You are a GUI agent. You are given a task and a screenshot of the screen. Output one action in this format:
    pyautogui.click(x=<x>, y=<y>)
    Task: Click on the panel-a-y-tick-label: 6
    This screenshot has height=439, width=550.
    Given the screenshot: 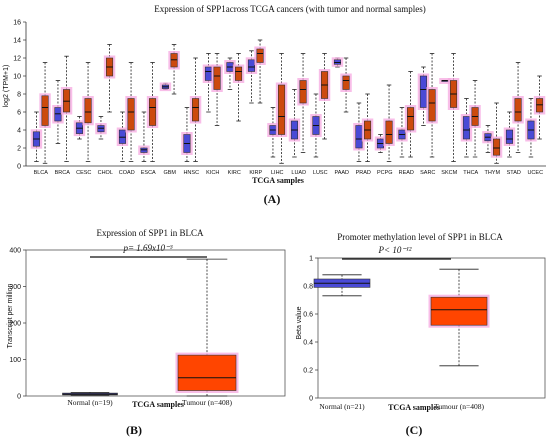 What is the action you would take?
    pyautogui.click(x=19, y=113)
    